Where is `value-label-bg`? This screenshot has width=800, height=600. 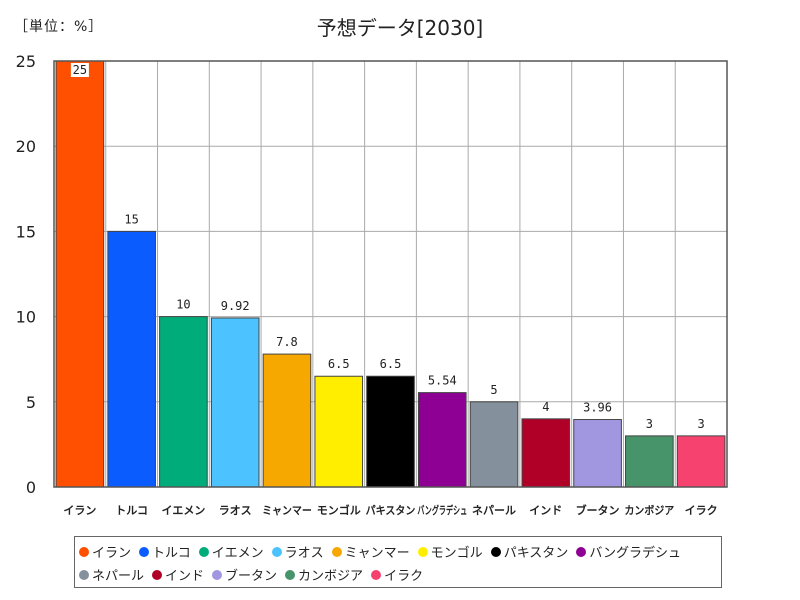
value-label-bg is located at coordinates (79, 70).